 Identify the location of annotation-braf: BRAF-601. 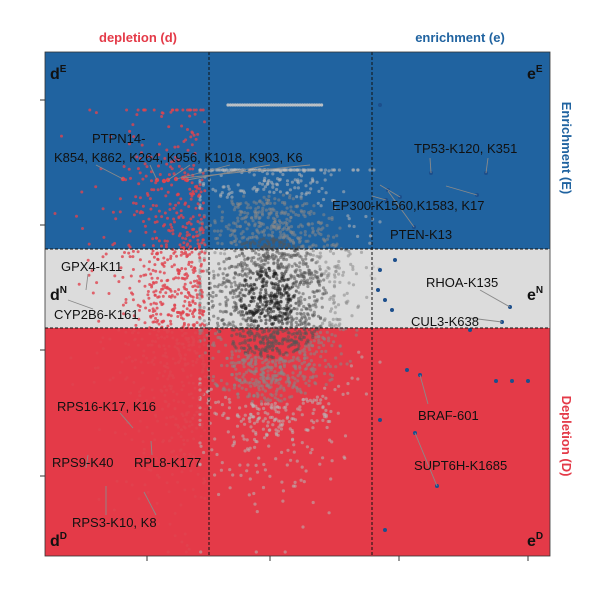
(448, 415).